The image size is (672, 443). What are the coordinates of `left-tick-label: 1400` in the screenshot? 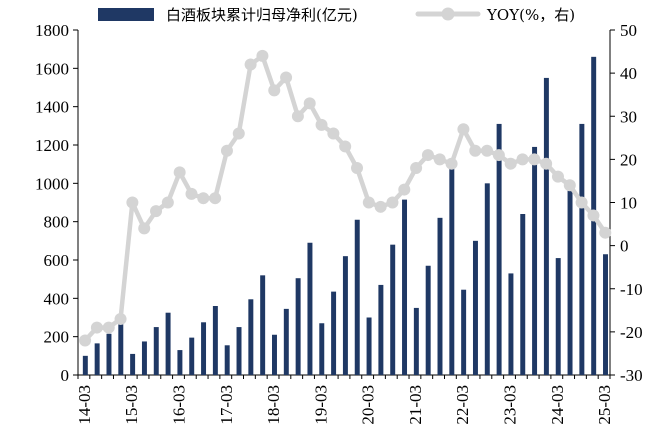 It's located at (52, 107).